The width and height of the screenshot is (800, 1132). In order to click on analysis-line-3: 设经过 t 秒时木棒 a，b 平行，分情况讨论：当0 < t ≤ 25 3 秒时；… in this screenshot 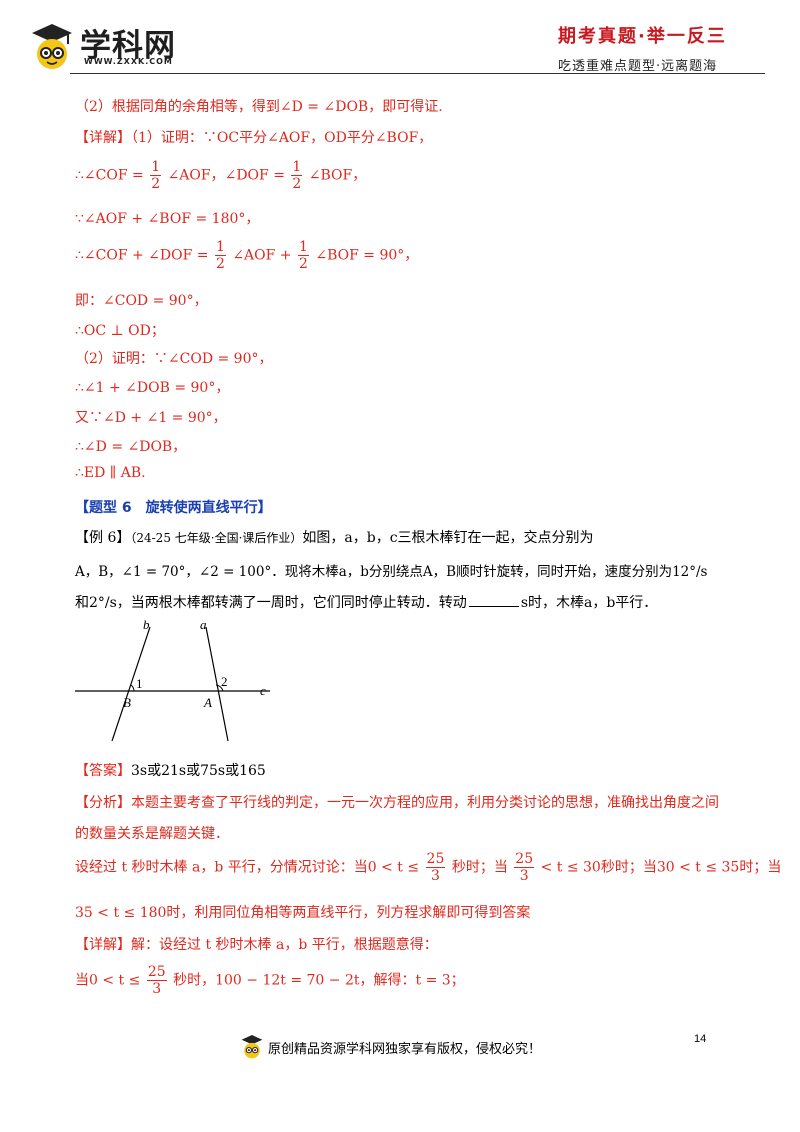, I will do `click(428, 867)`.